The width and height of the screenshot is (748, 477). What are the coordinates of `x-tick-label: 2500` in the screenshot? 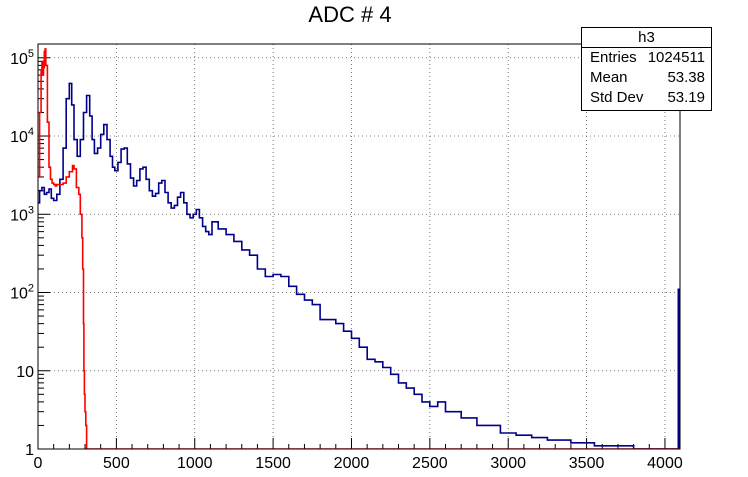 It's located at (430, 463).